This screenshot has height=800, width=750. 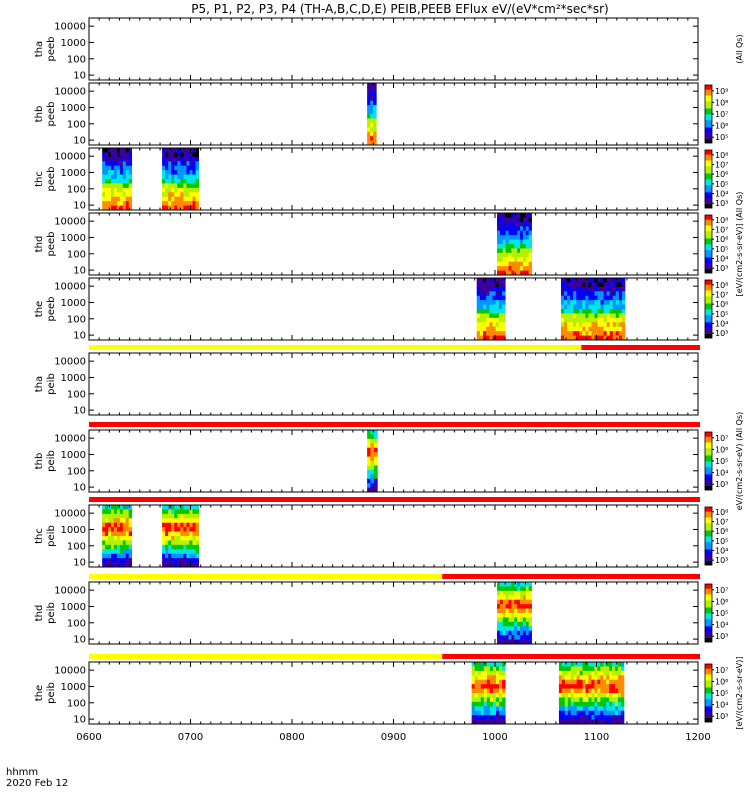 What do you see at coordinates (721, 333) in the screenshot?
I see `colorbar-tick-label: 10³` at bounding box center [721, 333].